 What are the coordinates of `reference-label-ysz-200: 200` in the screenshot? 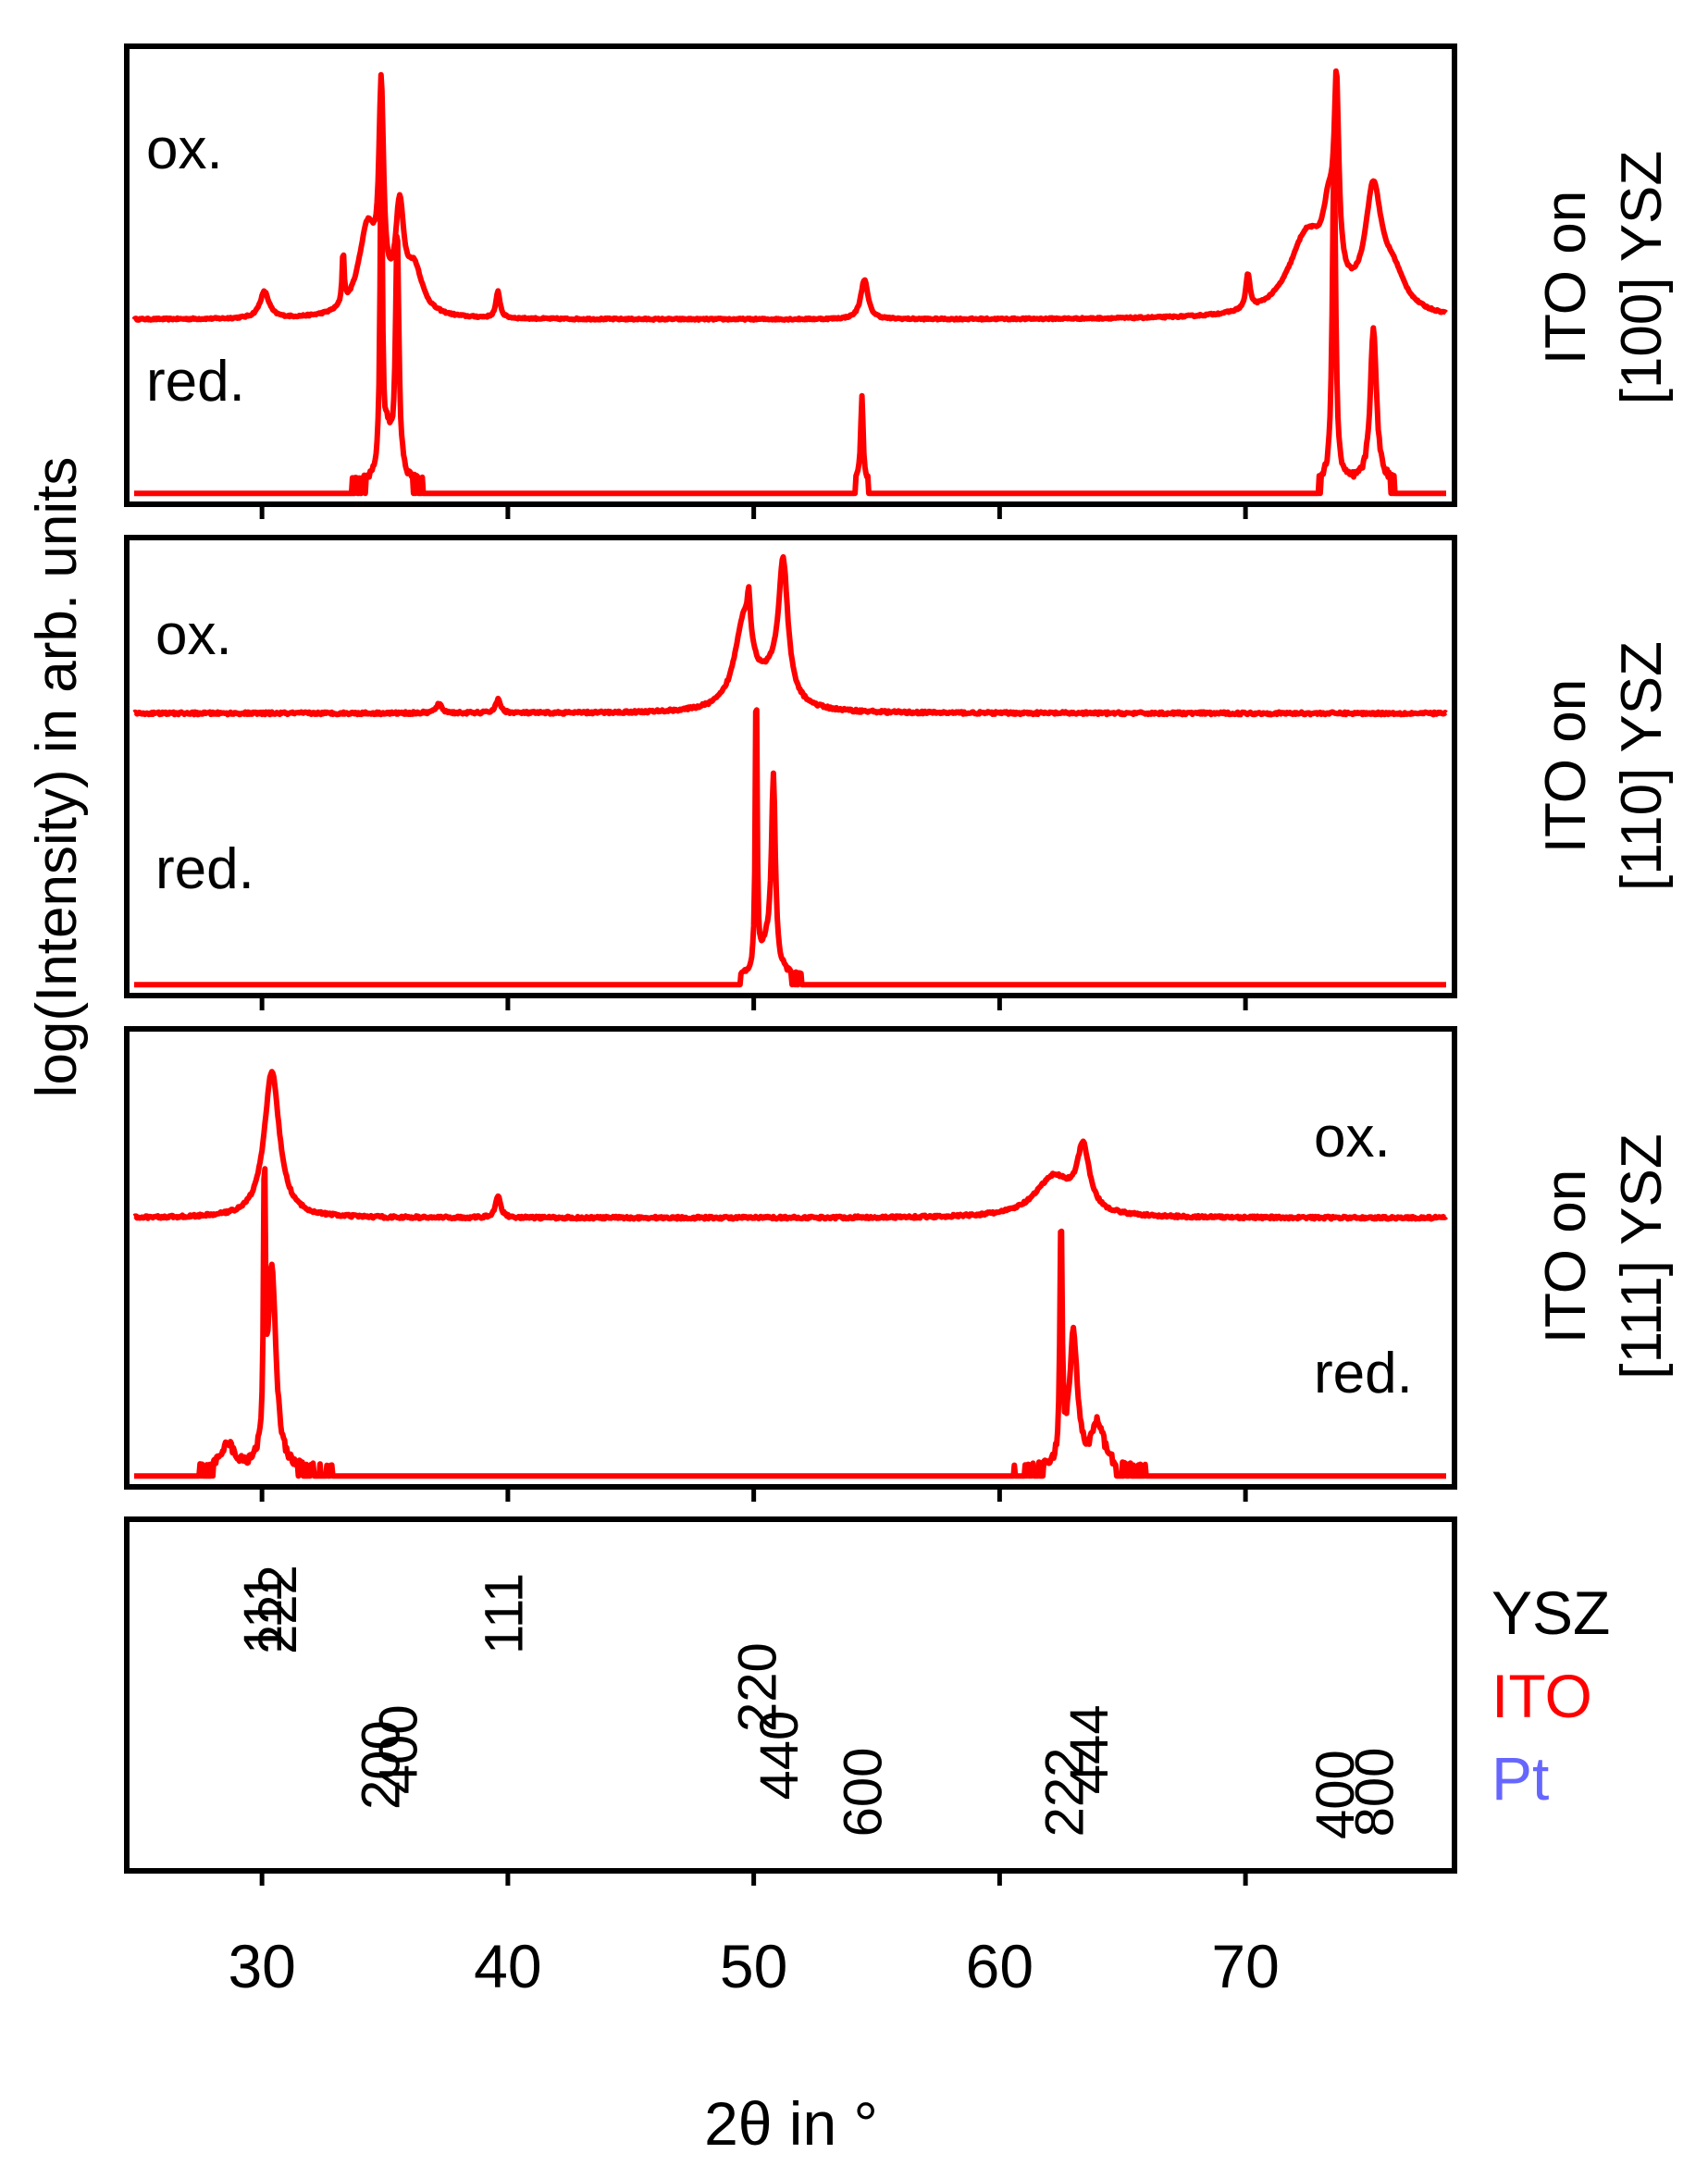 It's located at (382, 1765).